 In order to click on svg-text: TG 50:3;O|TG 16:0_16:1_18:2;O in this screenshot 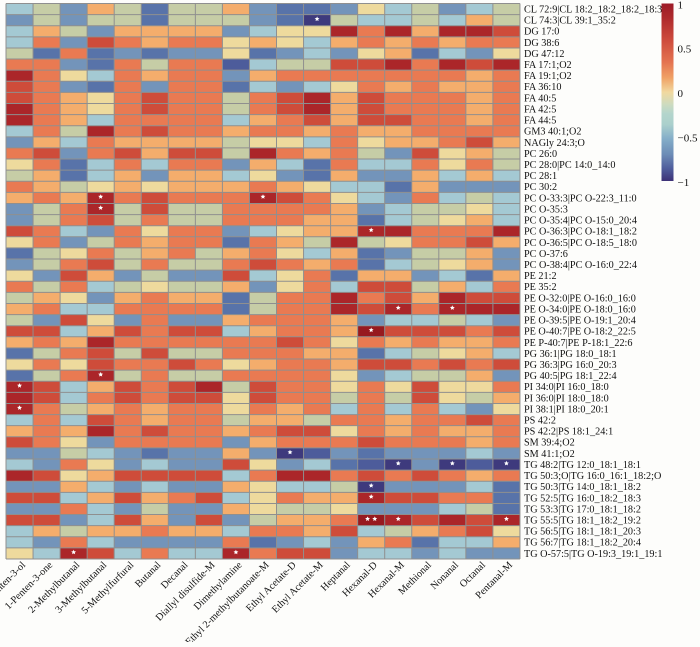, I will do `click(592, 476)`.